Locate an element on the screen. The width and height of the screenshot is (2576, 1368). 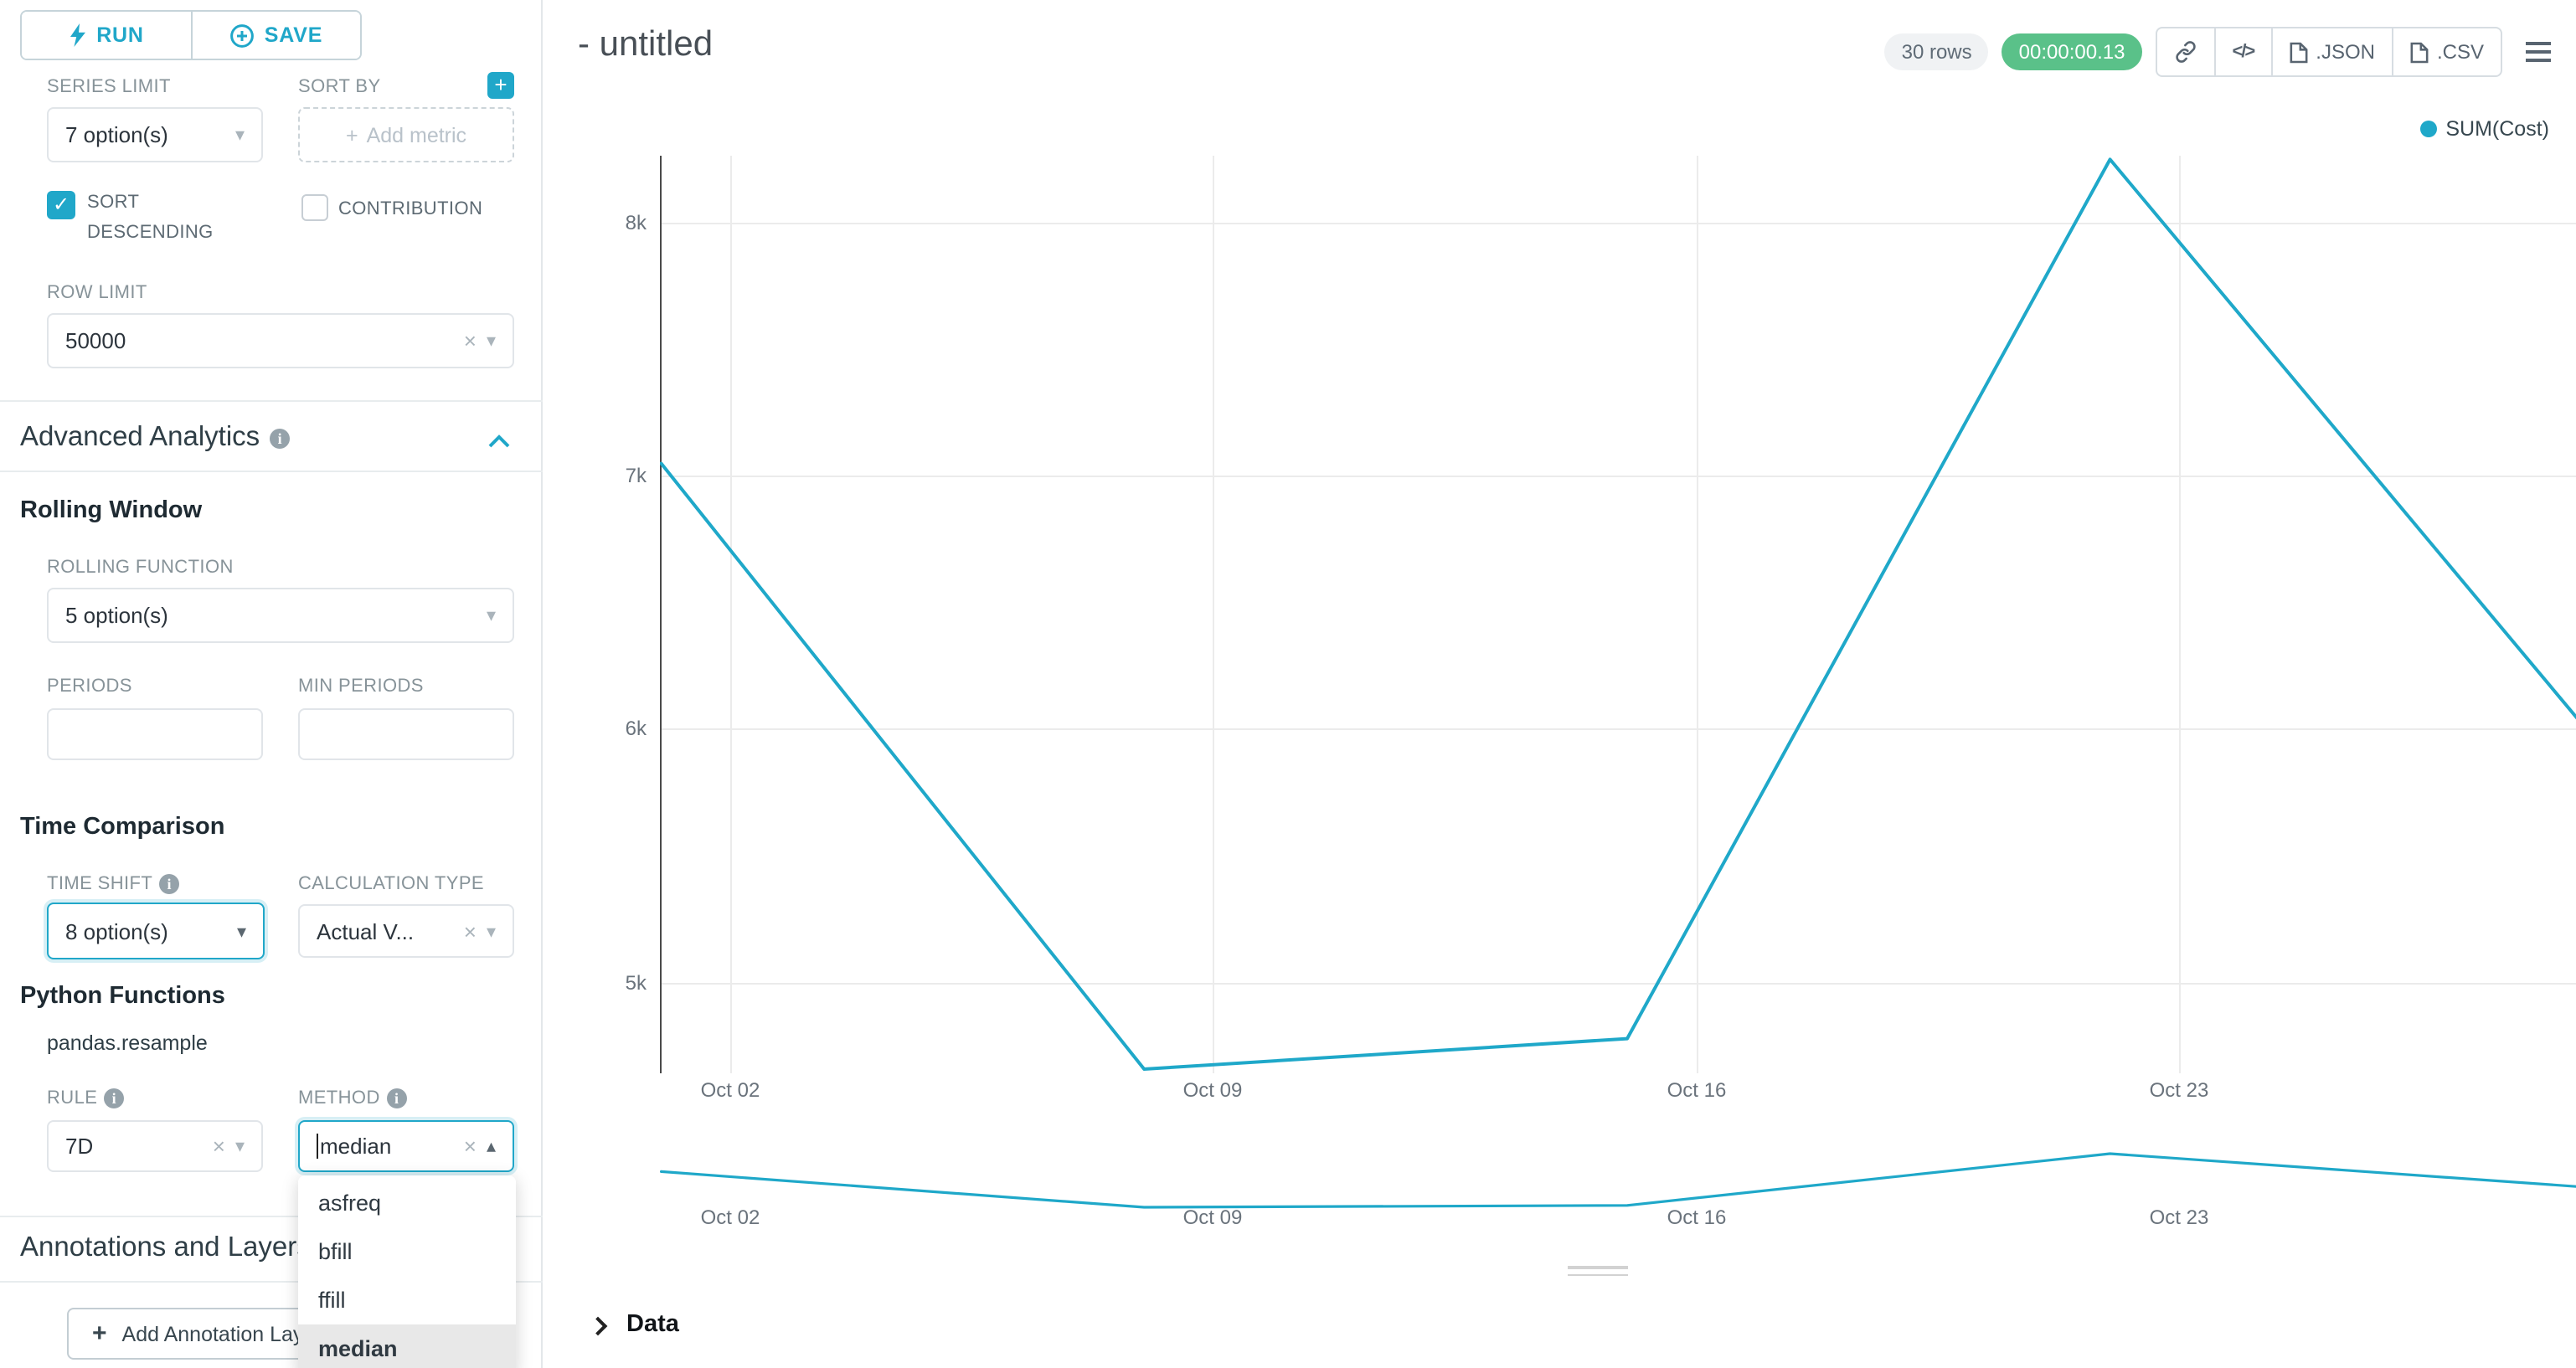
sort-descending-label: SORT DESCENDING is located at coordinates (150, 218).